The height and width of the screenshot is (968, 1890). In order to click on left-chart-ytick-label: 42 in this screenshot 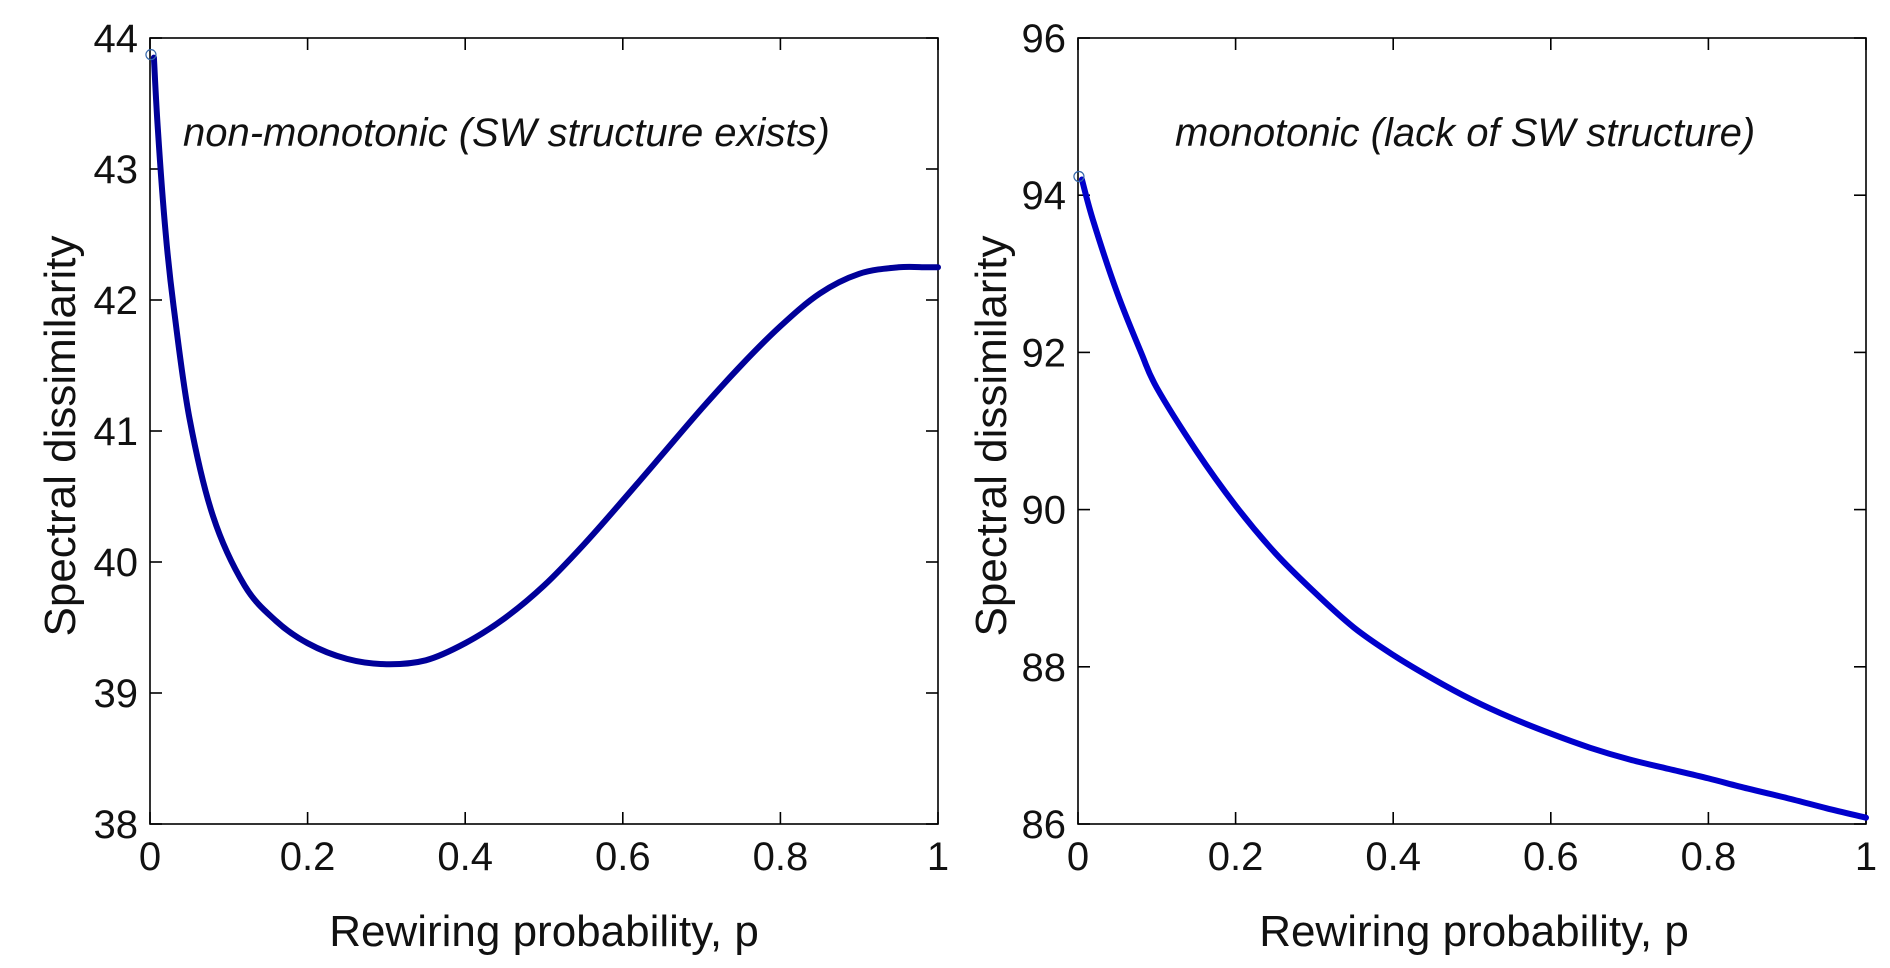, I will do `click(116, 301)`.